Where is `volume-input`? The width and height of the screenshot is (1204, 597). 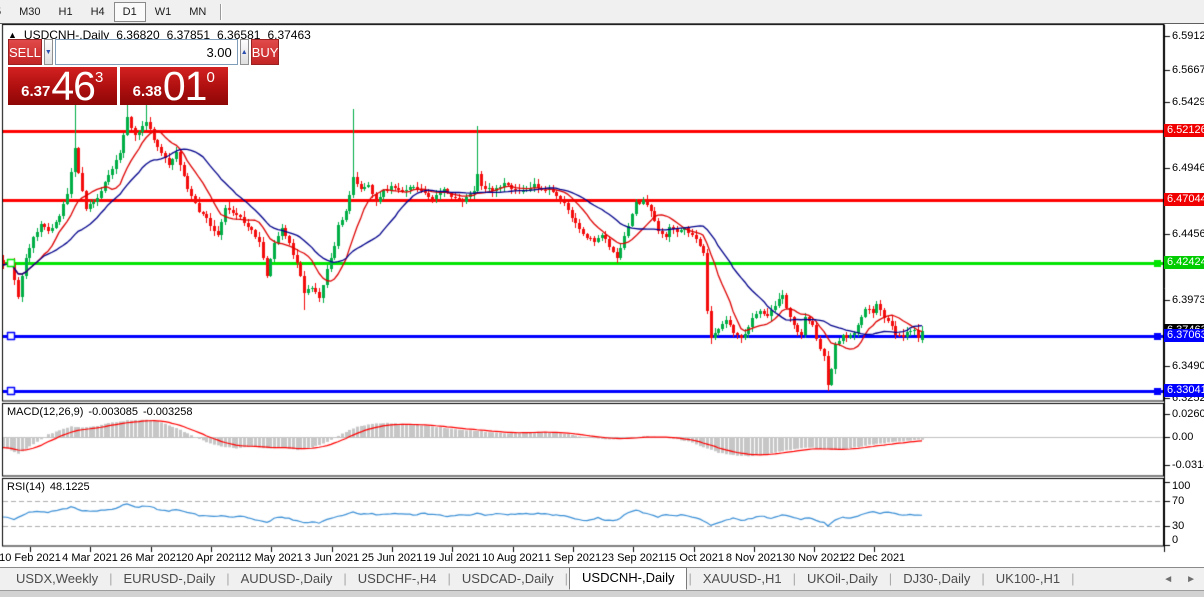
volume-input is located at coordinates (146, 52).